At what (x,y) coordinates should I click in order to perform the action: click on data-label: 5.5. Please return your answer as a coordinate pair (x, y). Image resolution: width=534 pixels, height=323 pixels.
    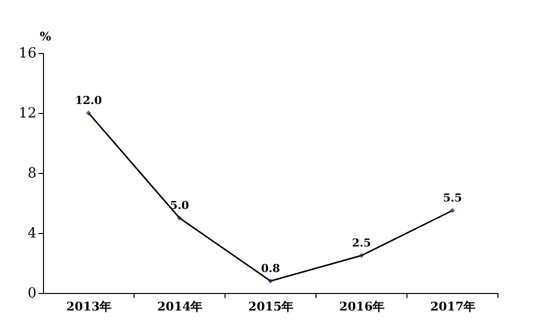
    Looking at the image, I should click on (452, 198).